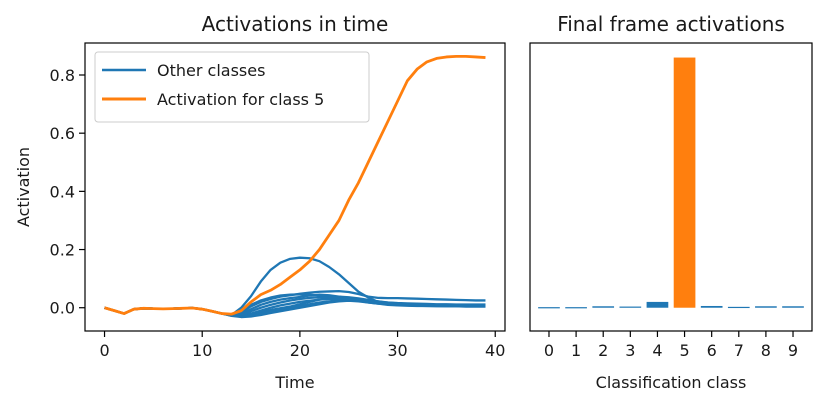 The width and height of the screenshot is (826, 405). Describe the element at coordinates (495, 350) in the screenshot. I see `x-tick-label: 40` at that location.